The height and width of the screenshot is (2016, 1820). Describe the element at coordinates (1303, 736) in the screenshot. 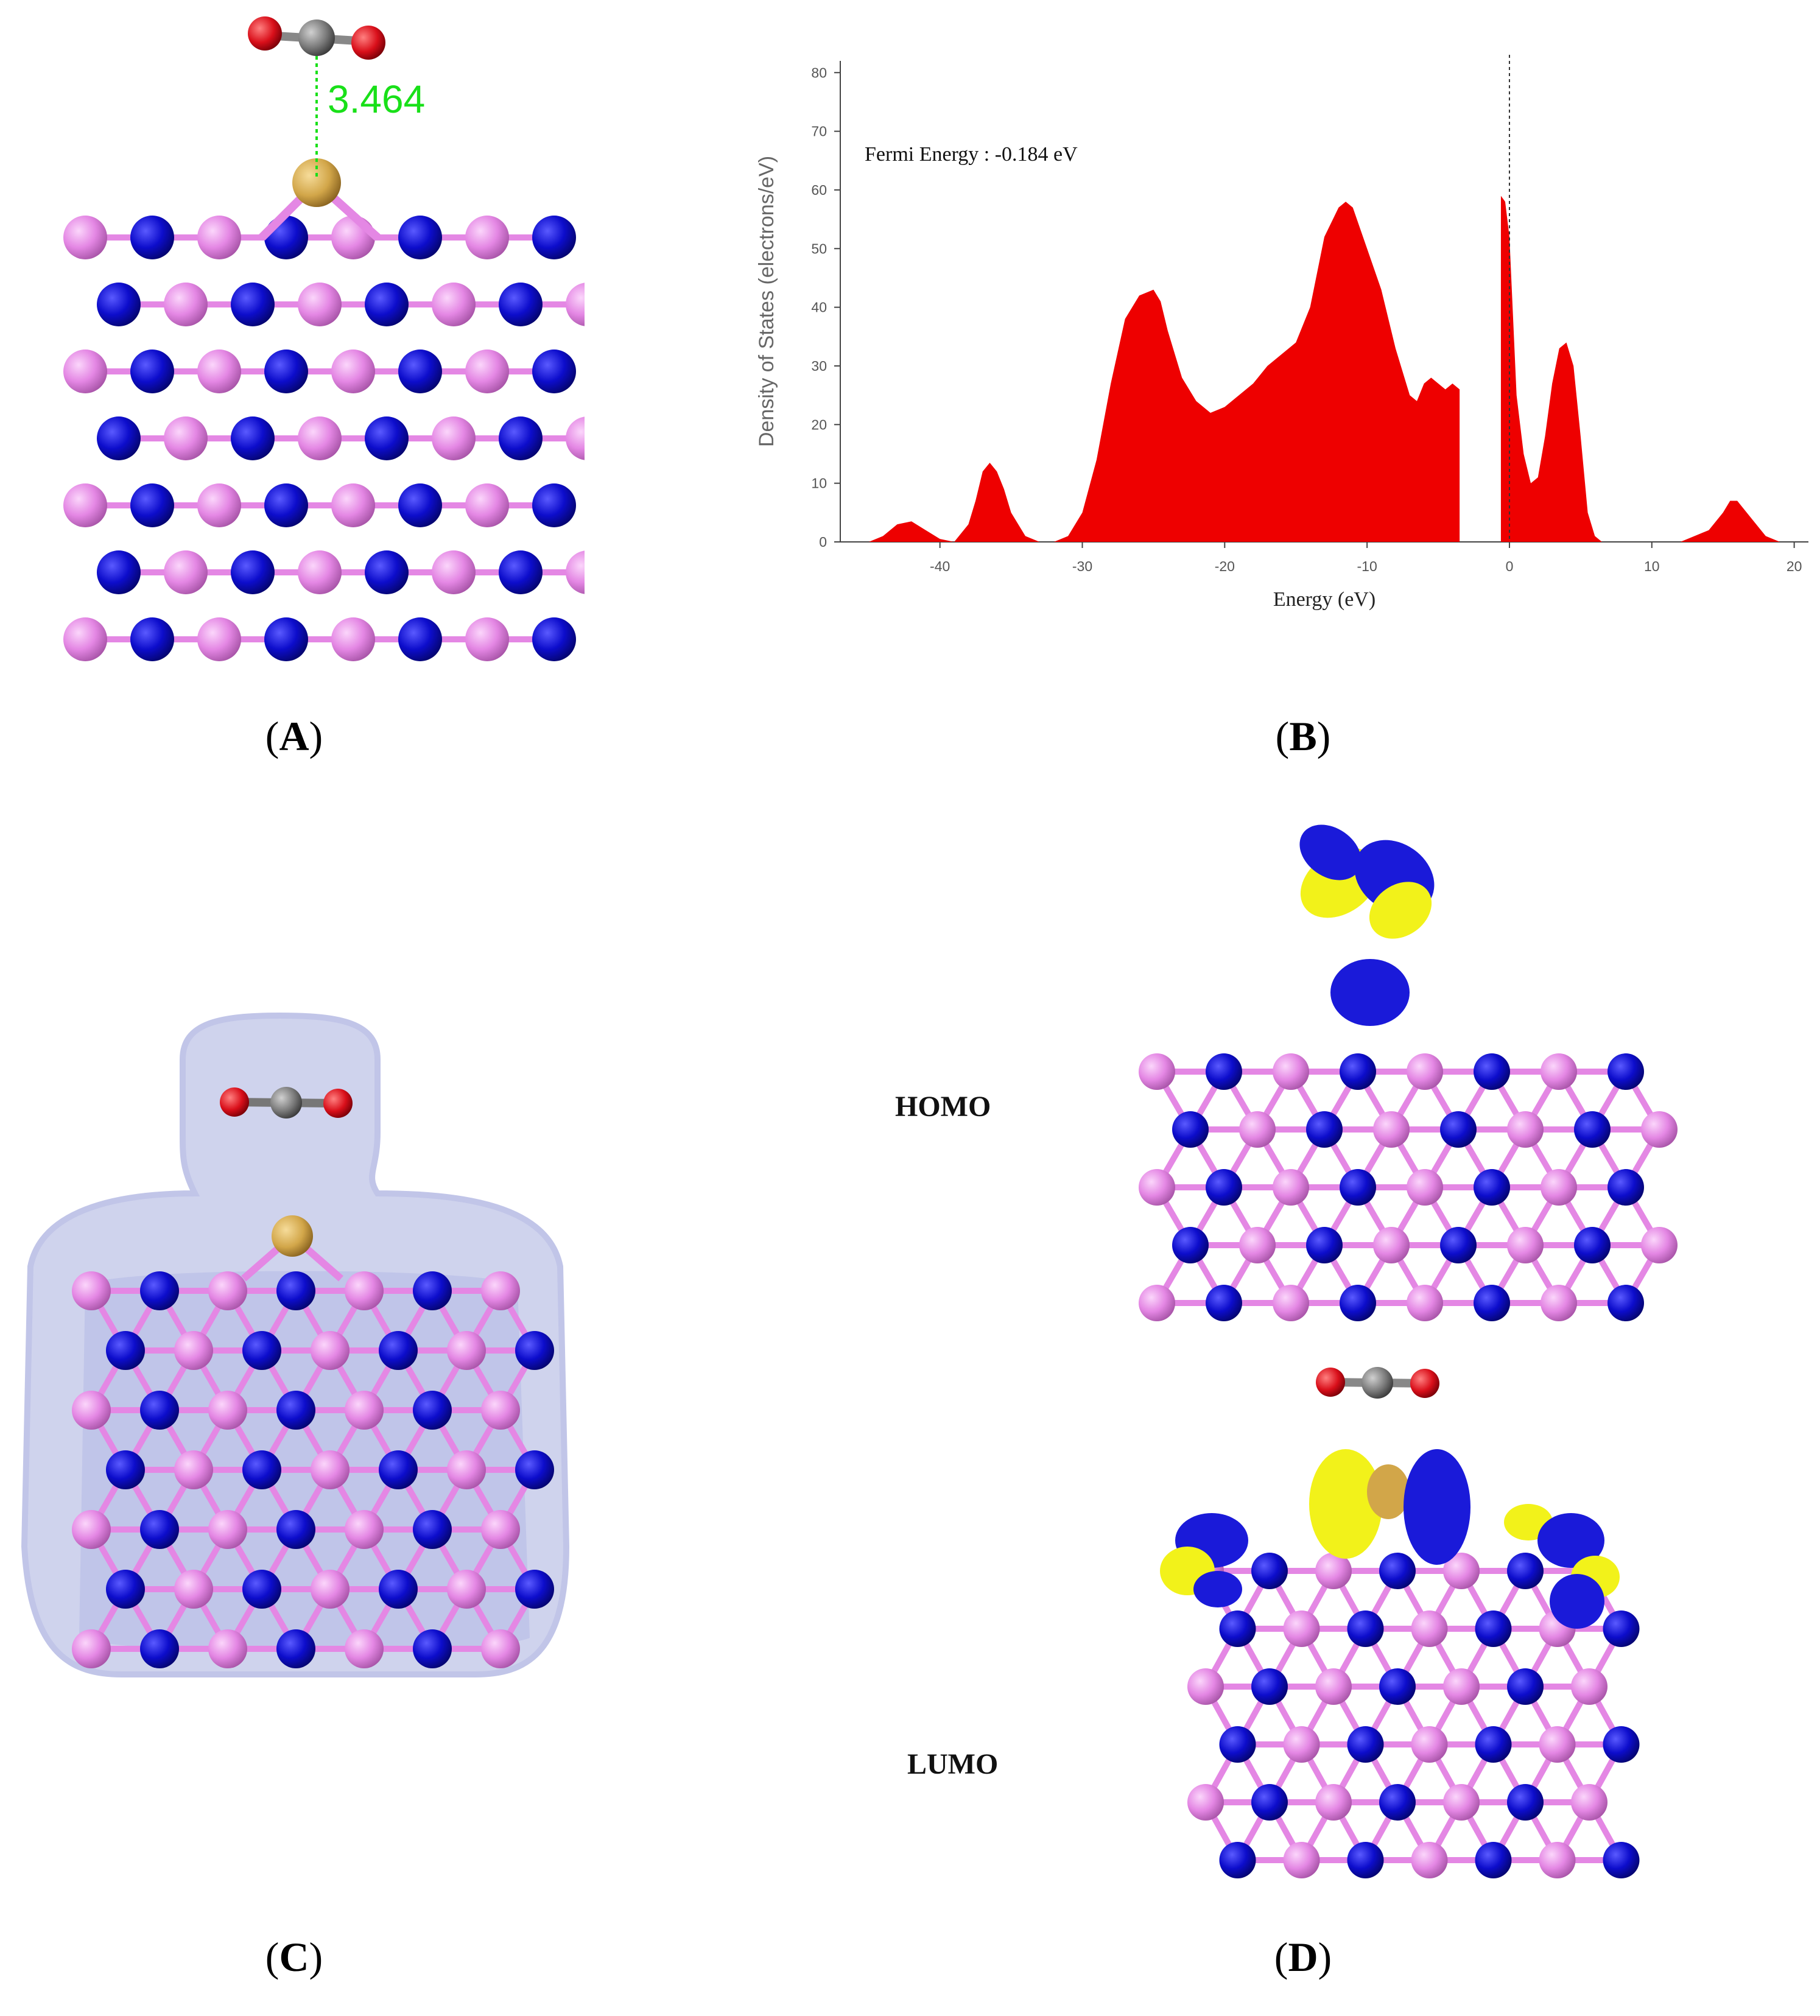

I see `caption-b: (B)` at that location.